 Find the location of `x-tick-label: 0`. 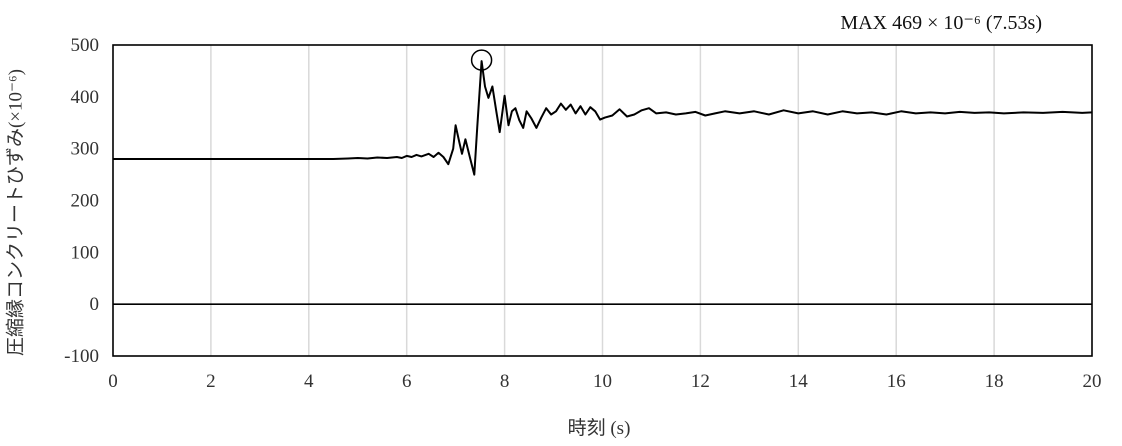

x-tick-label: 0 is located at coordinates (113, 381).